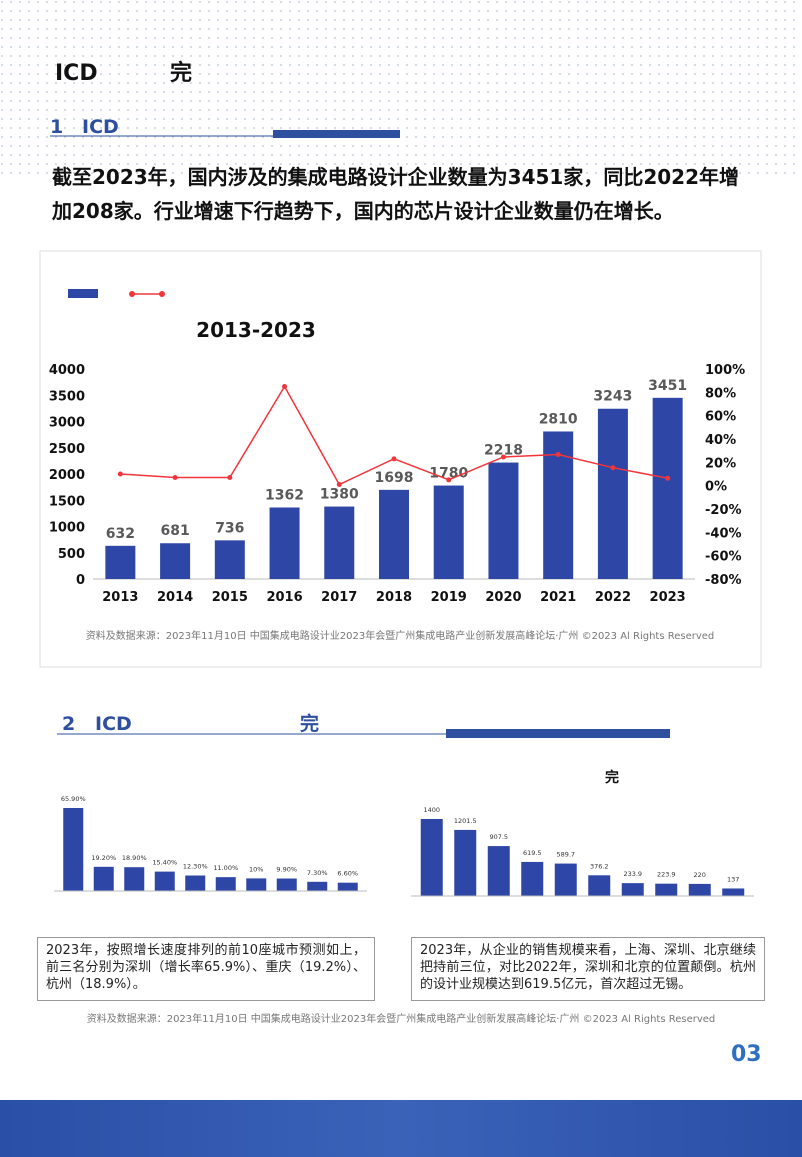 This screenshot has width=802, height=1157. Describe the element at coordinates (339, 597) in the screenshot. I see `x-tick-label: 2017` at that location.